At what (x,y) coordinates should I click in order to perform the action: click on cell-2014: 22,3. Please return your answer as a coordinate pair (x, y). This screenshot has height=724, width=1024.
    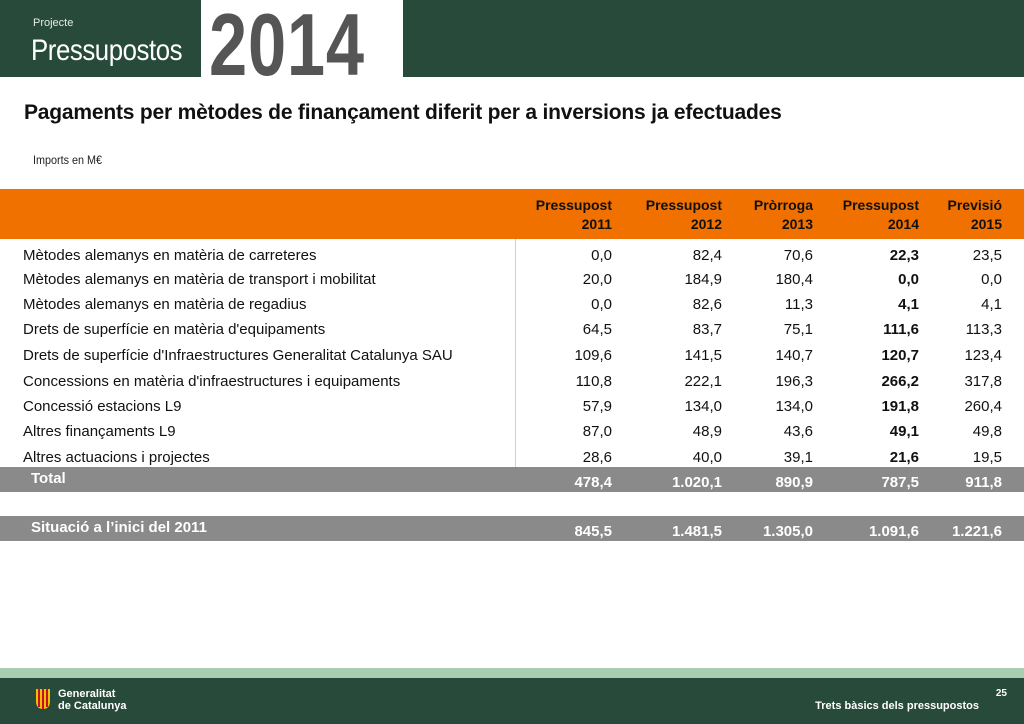
    Looking at the image, I should click on (904, 255).